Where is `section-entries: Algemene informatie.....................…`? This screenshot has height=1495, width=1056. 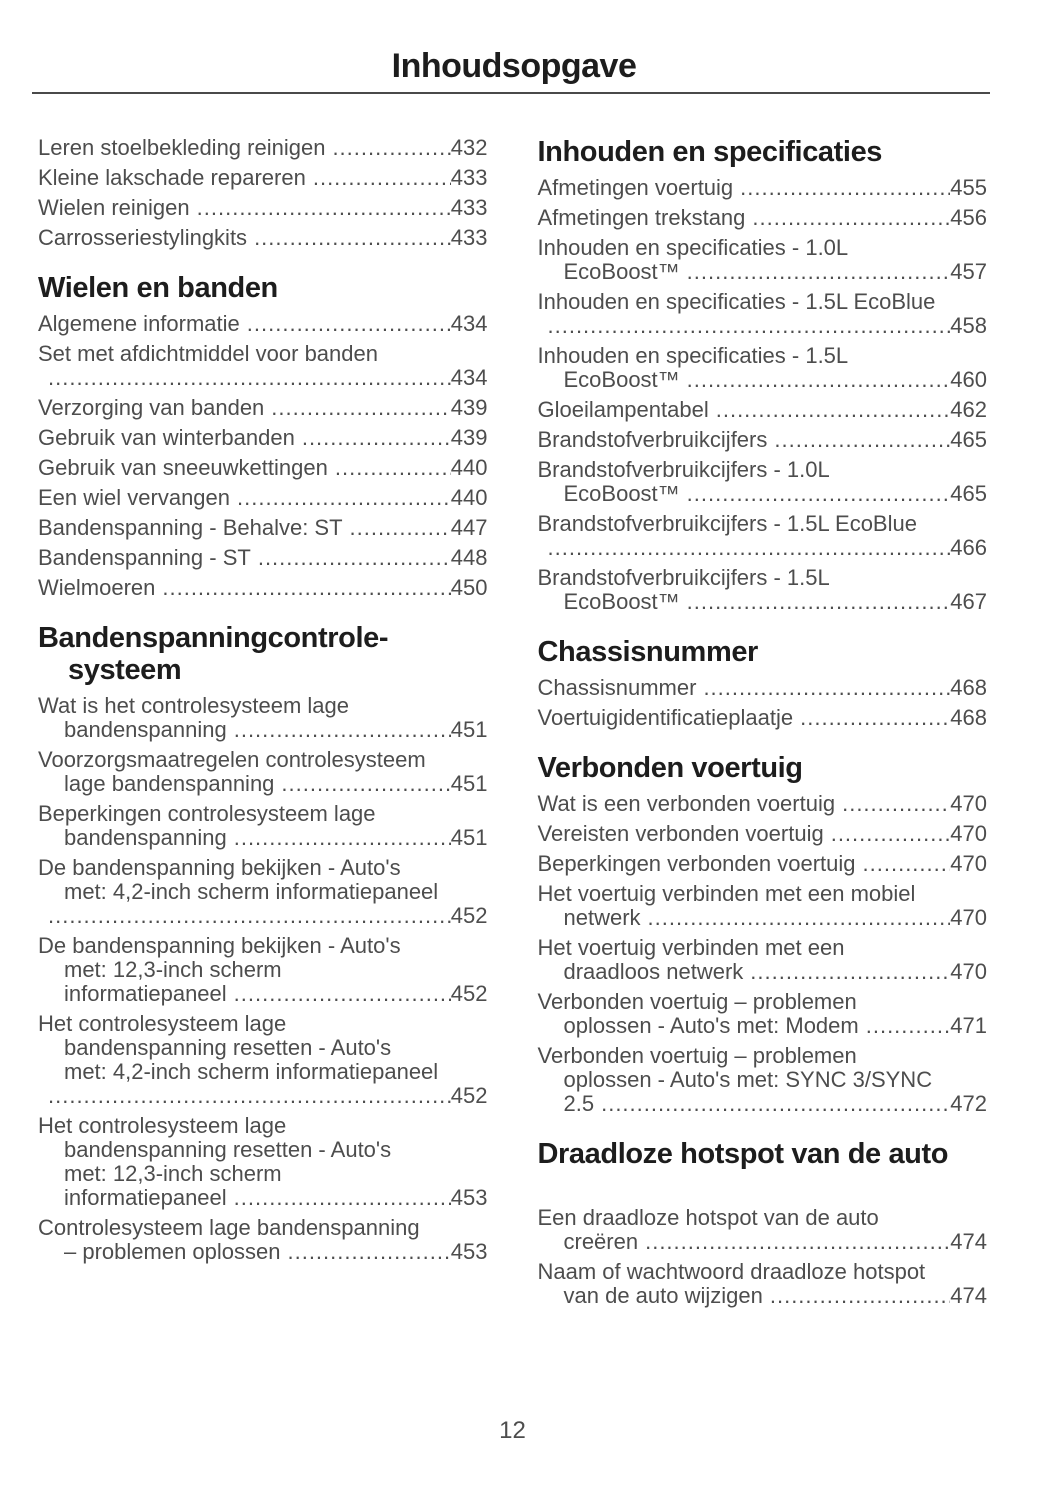
section-entries: Algemene informatie.....................… is located at coordinates (263, 456).